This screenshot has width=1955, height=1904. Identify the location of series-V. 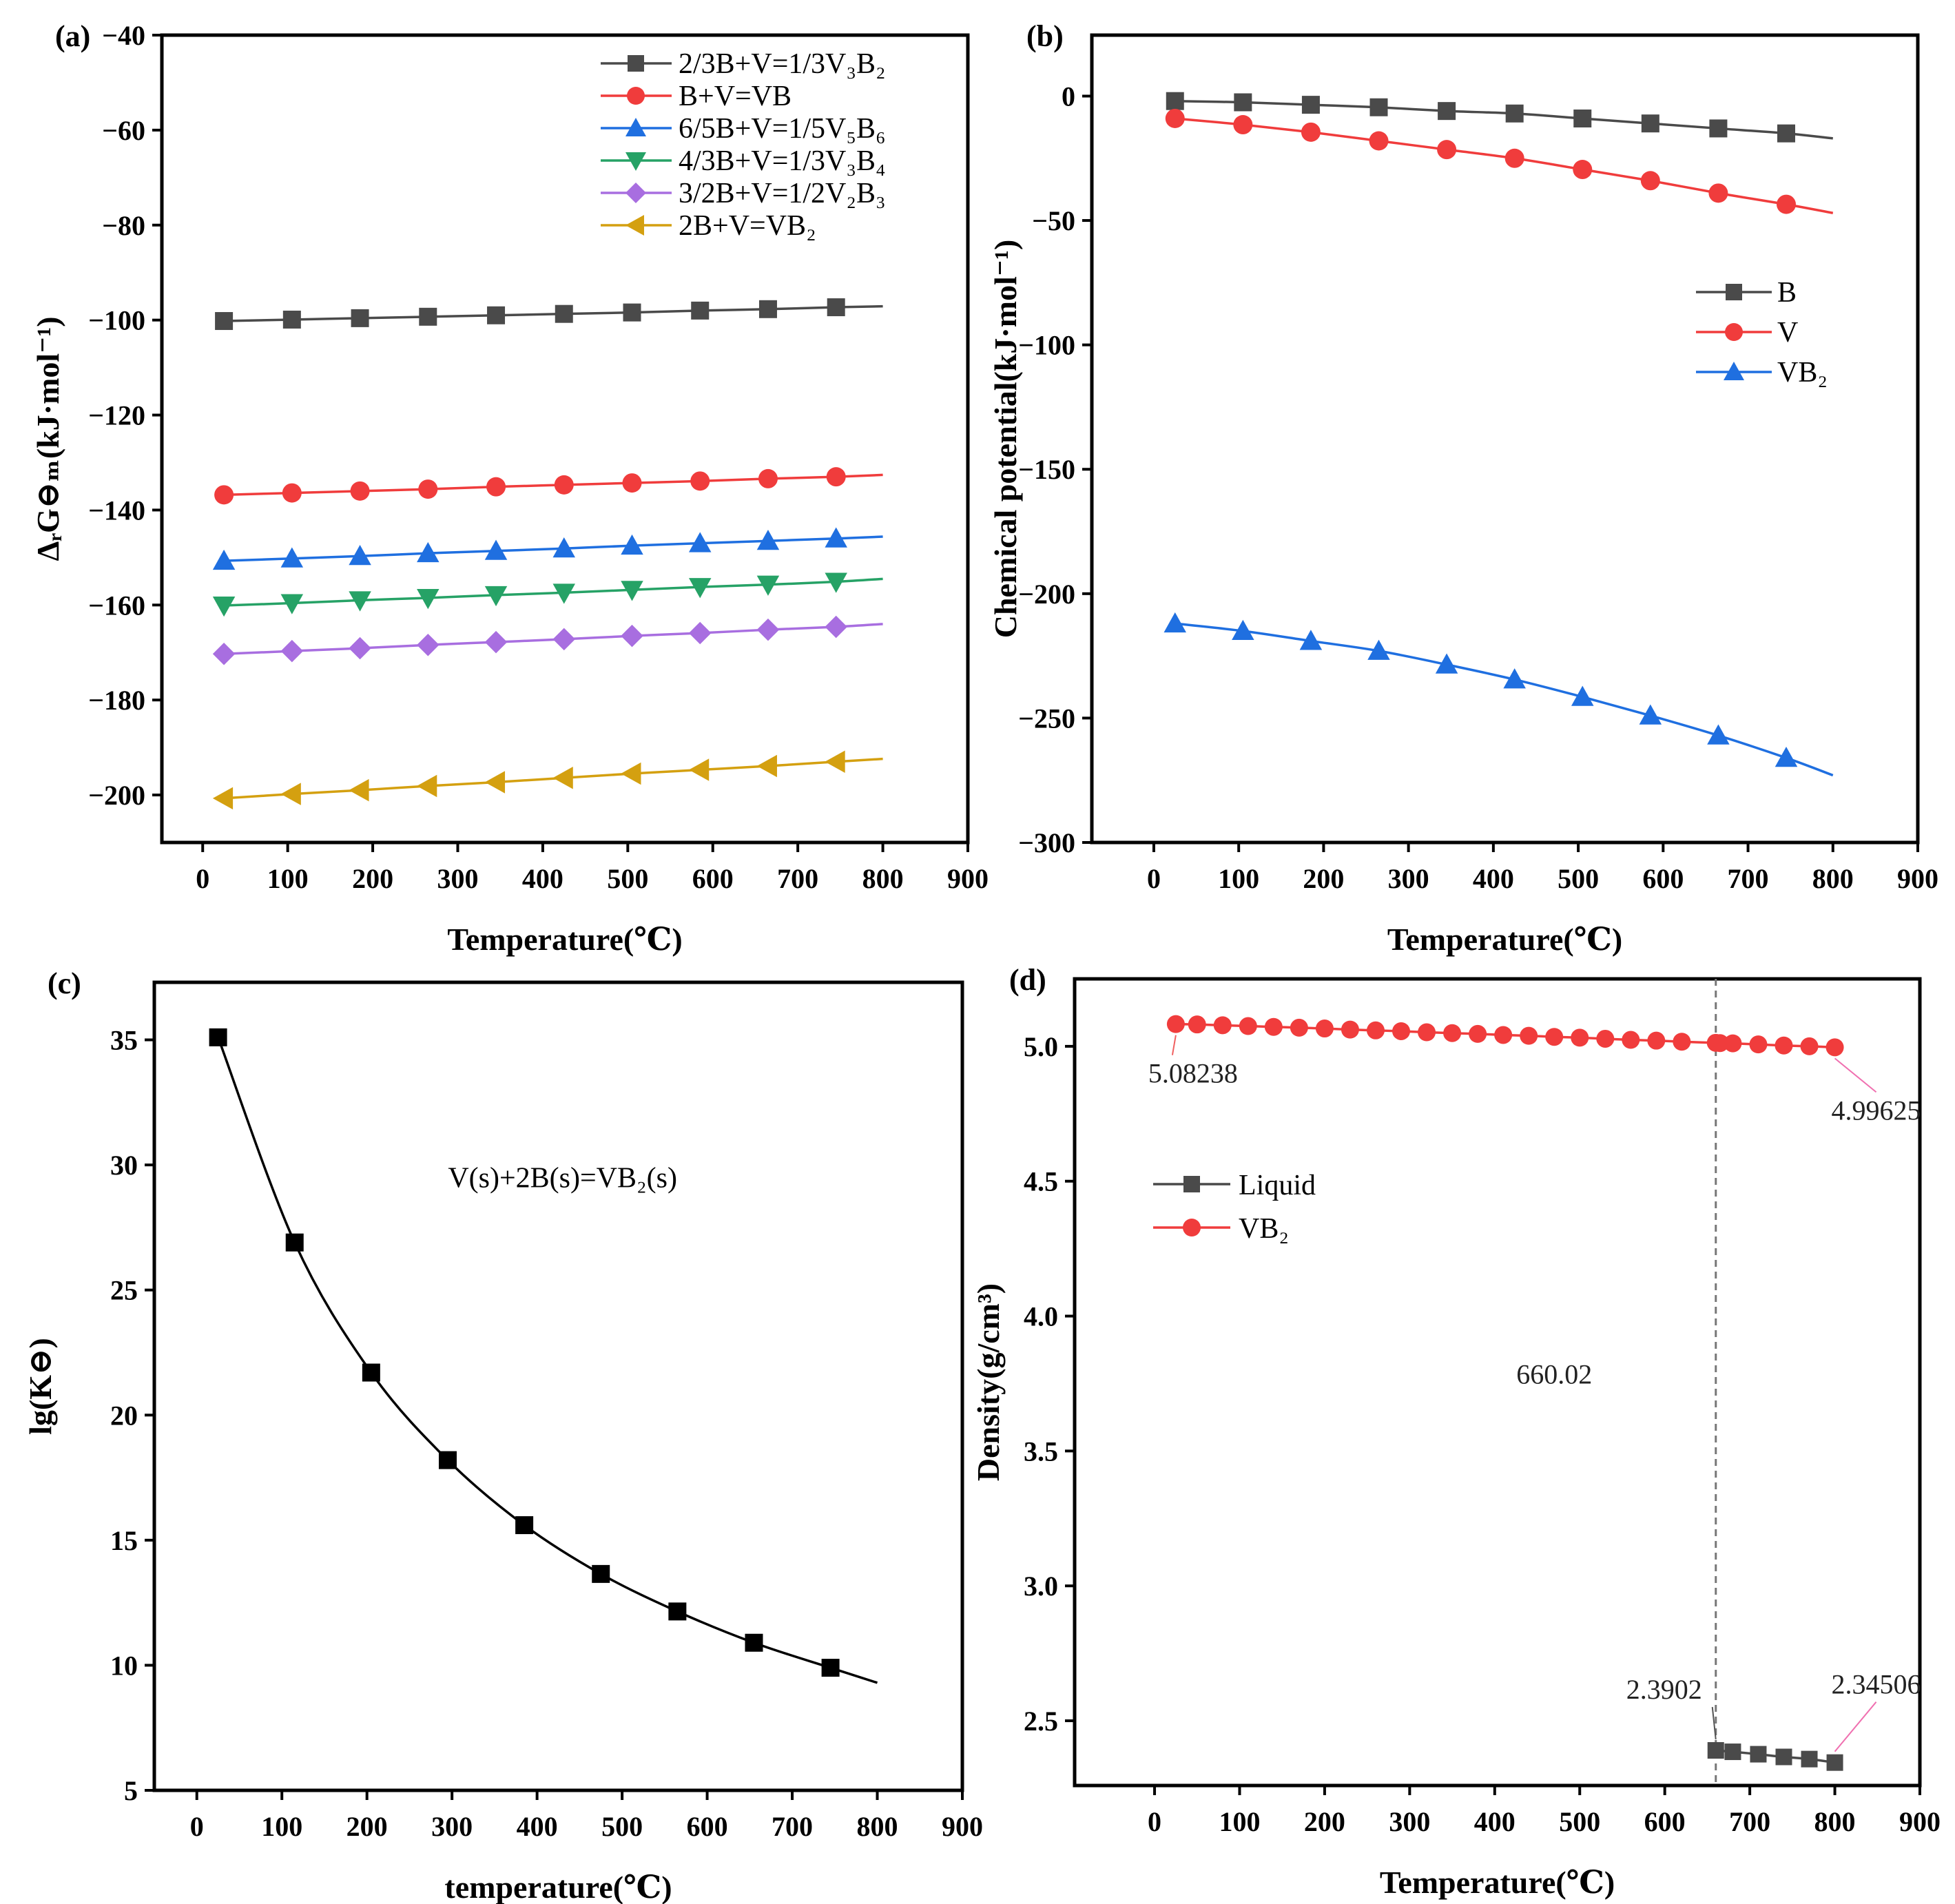
(1499, 161).